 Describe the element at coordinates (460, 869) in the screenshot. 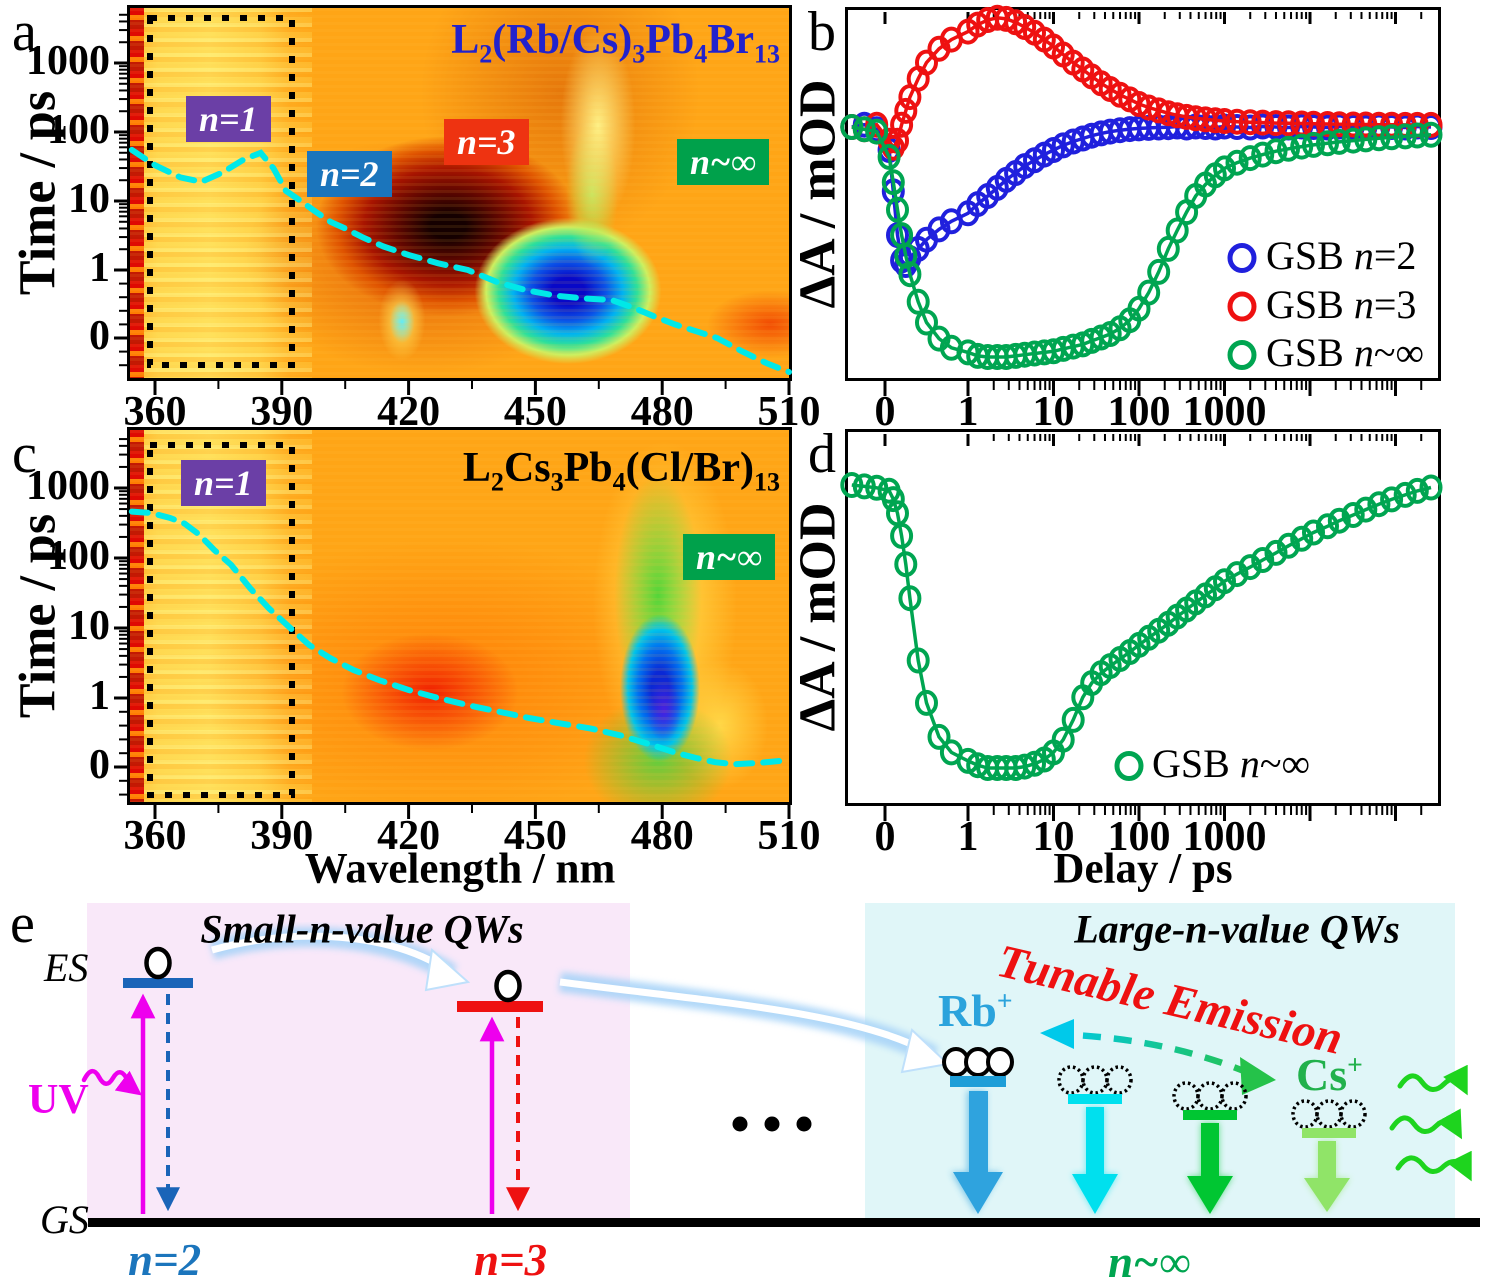

I see `wavelength-axis-label: Wavelength / nm` at that location.